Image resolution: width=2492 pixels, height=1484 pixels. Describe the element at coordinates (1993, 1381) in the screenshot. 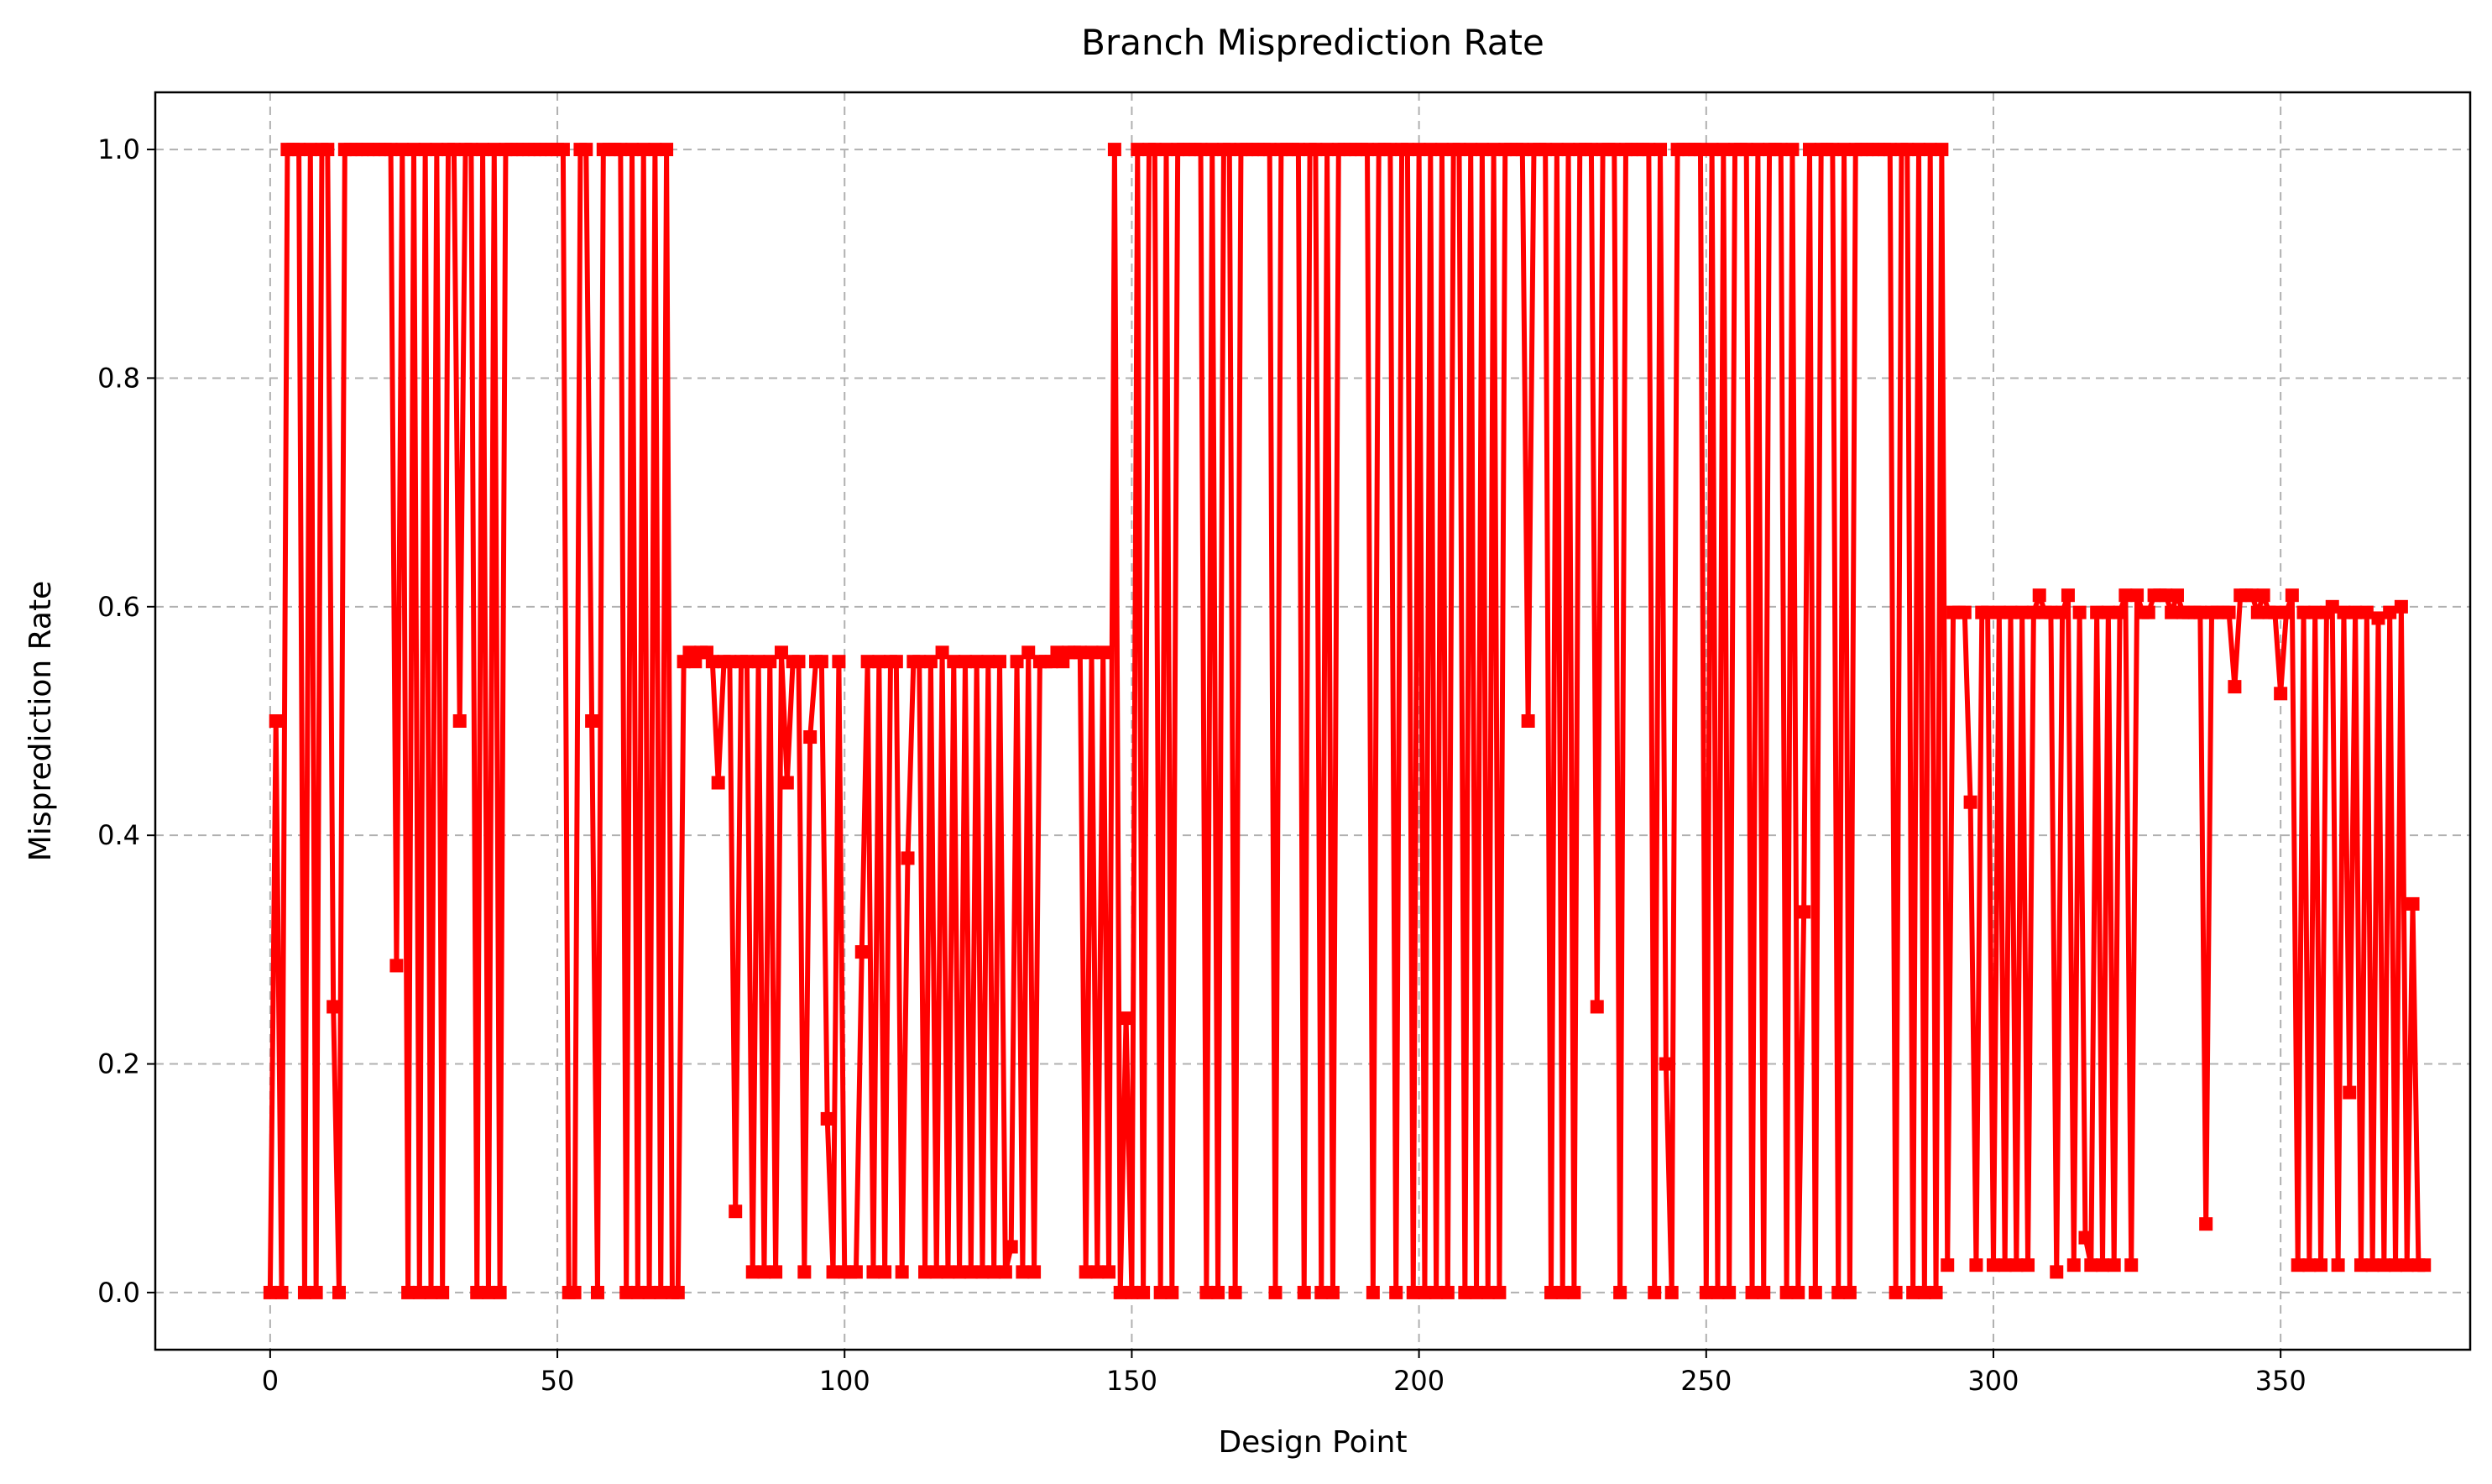

I see `x-tick-label: 300` at that location.